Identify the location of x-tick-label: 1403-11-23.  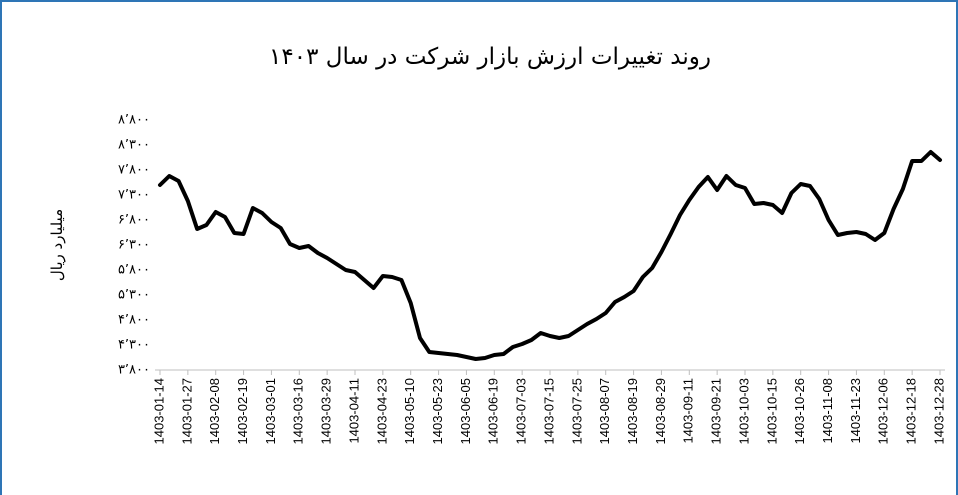
(855, 411).